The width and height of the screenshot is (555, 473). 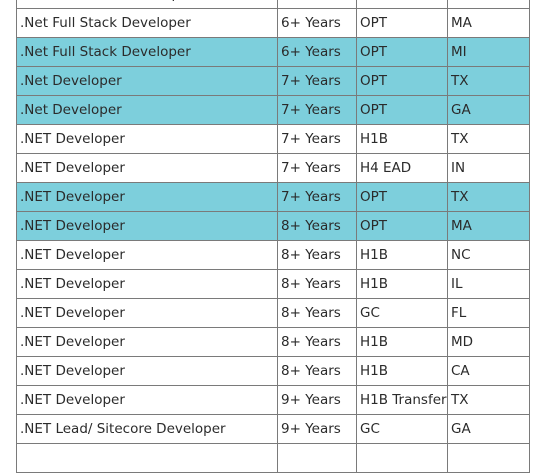 What do you see at coordinates (147, 458) in the screenshot?
I see `role-cell` at bounding box center [147, 458].